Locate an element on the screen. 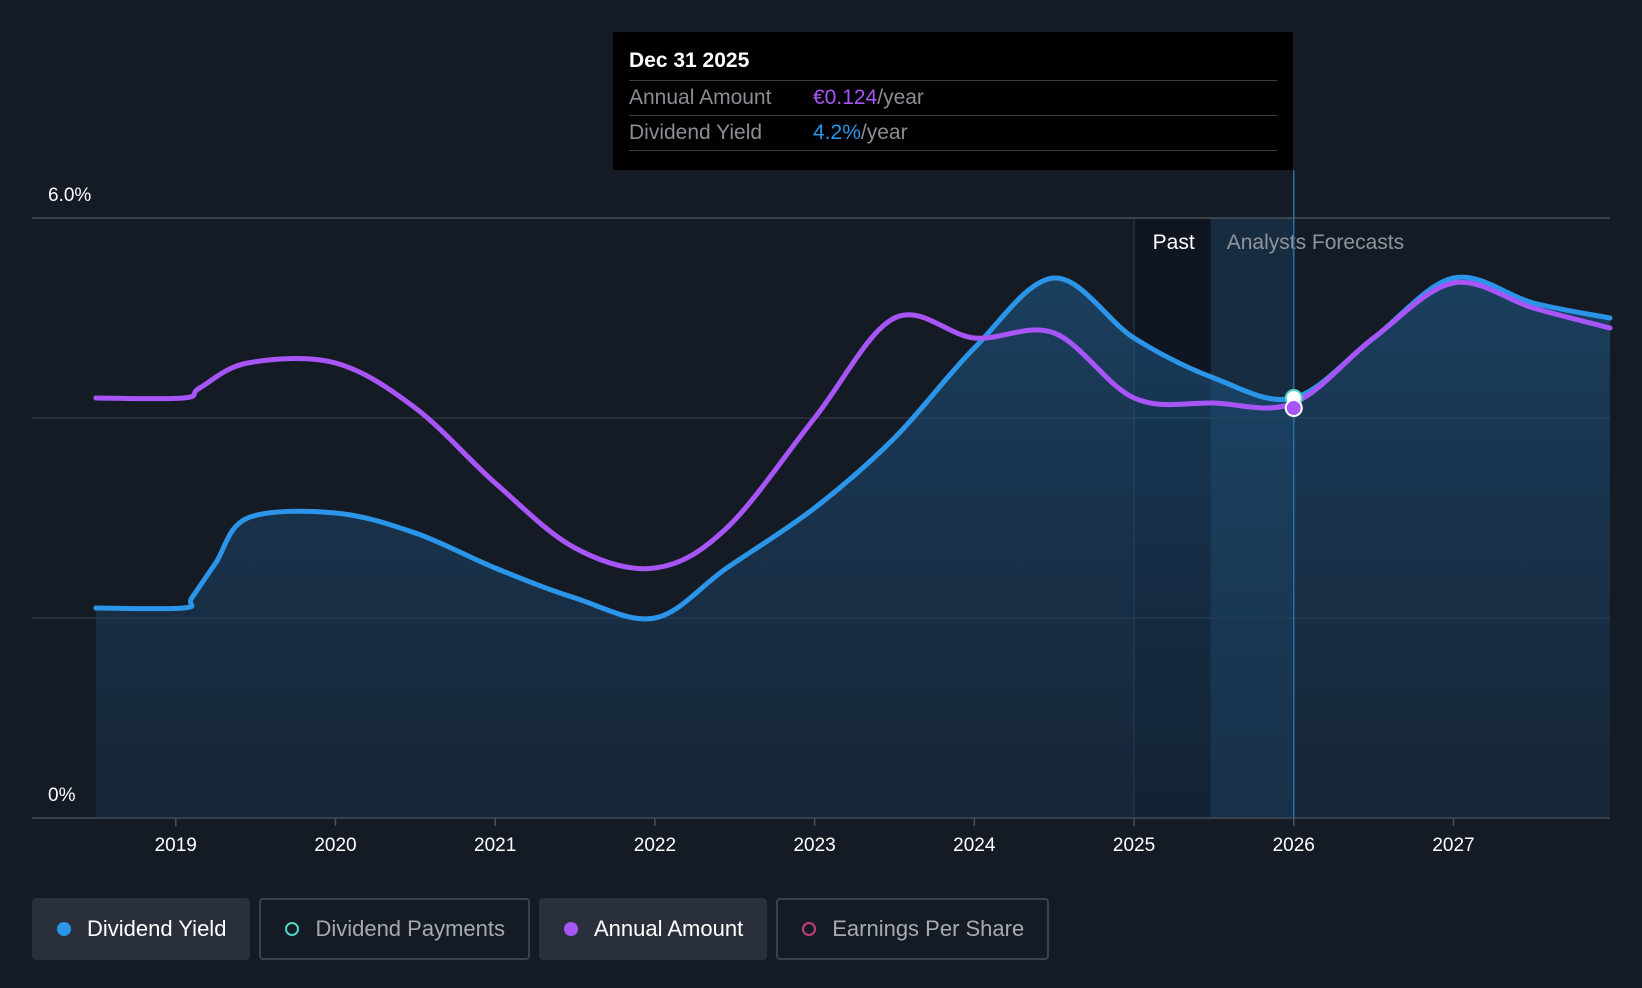 The image size is (1642, 988). past-label: Past is located at coordinates (1174, 242).